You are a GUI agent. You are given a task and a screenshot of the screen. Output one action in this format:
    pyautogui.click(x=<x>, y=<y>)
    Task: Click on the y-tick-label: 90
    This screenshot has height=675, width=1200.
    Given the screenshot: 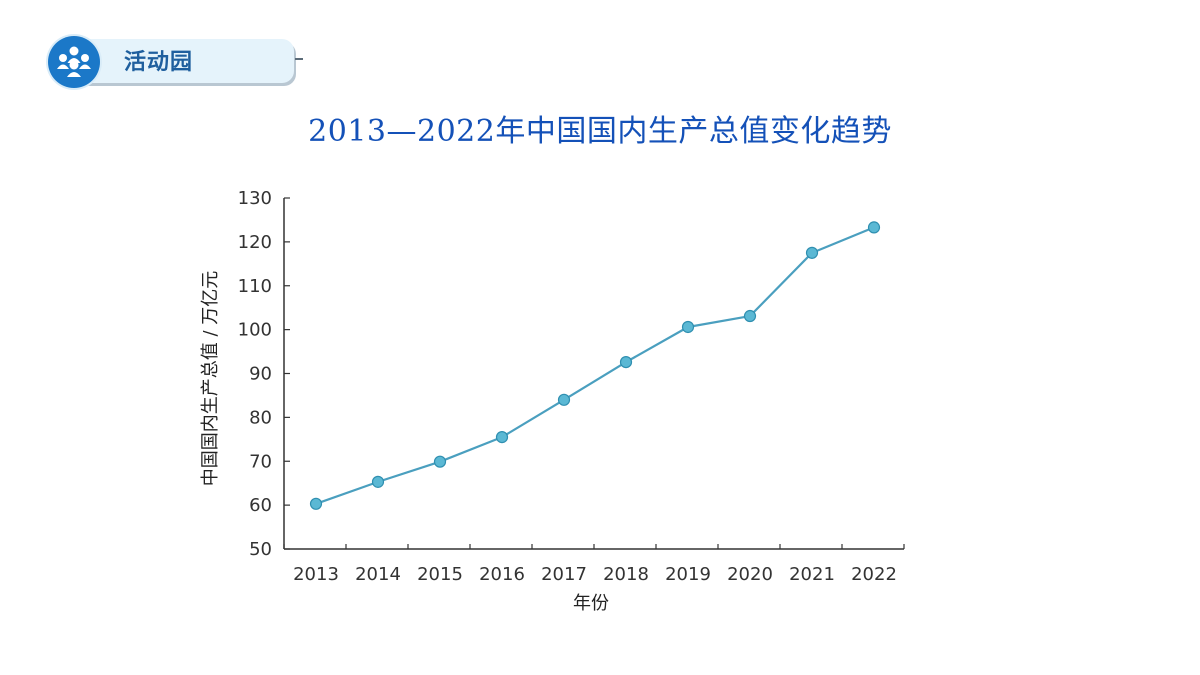 What is the action you would take?
    pyautogui.click(x=260, y=374)
    